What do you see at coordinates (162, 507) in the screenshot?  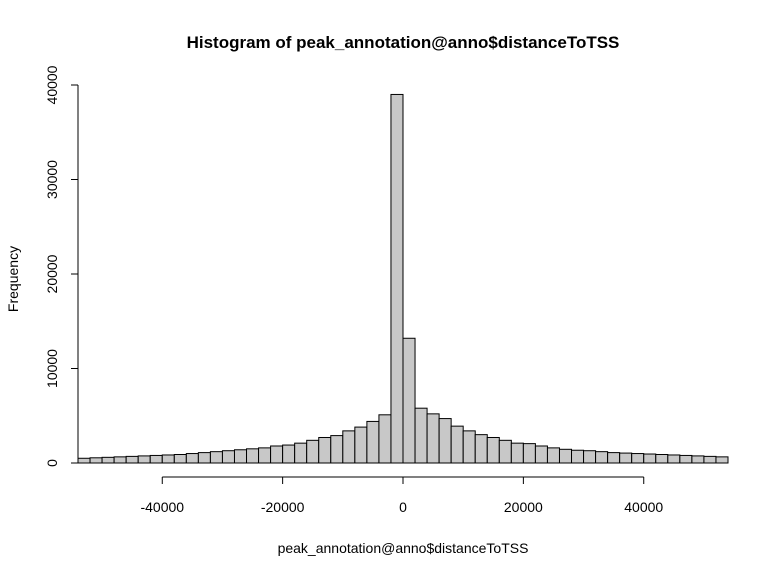 I see `x-tick-label: -40000` at bounding box center [162, 507].